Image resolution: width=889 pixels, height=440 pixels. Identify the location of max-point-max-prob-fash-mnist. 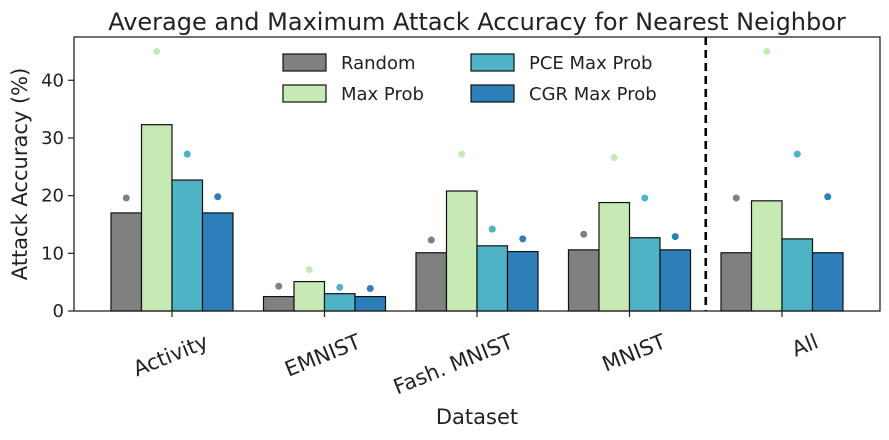
(462, 154).